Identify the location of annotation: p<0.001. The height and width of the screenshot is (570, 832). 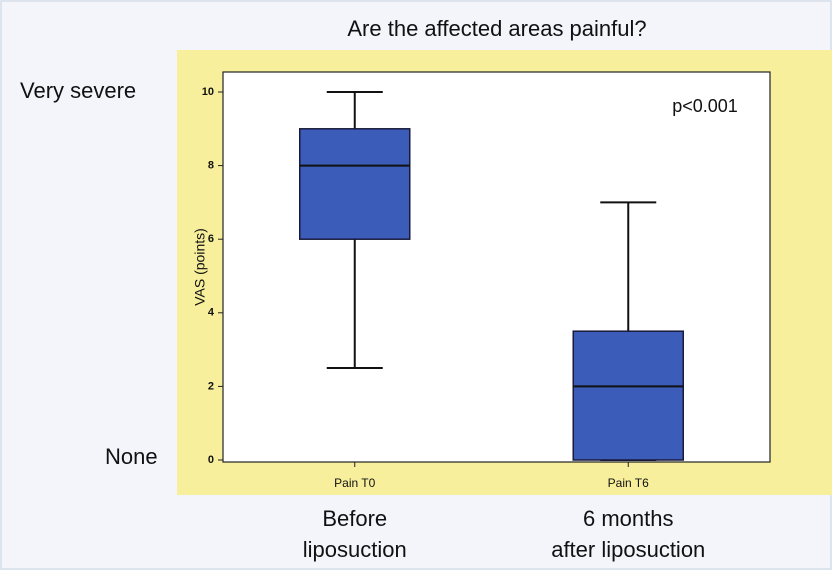
(705, 106).